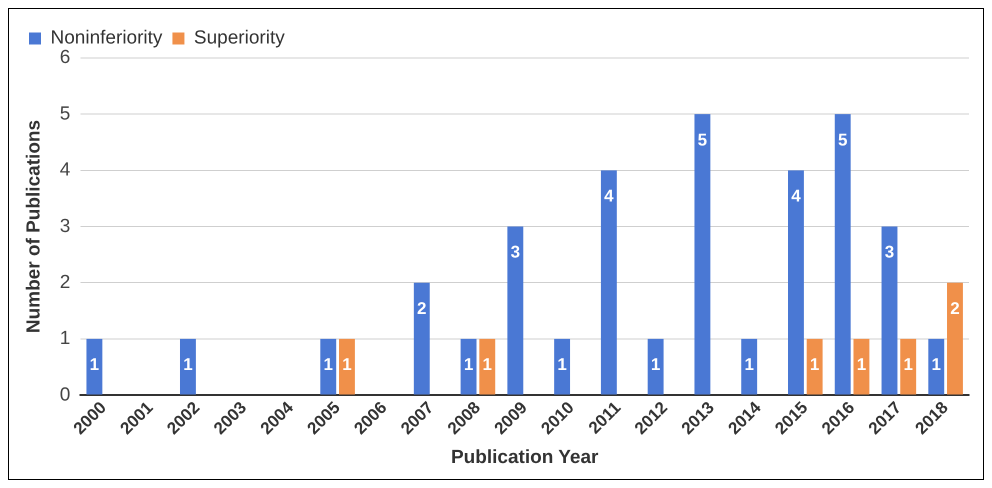 Image resolution: width=992 pixels, height=488 pixels. What do you see at coordinates (65, 282) in the screenshot?
I see `y-tick-label: 2` at bounding box center [65, 282].